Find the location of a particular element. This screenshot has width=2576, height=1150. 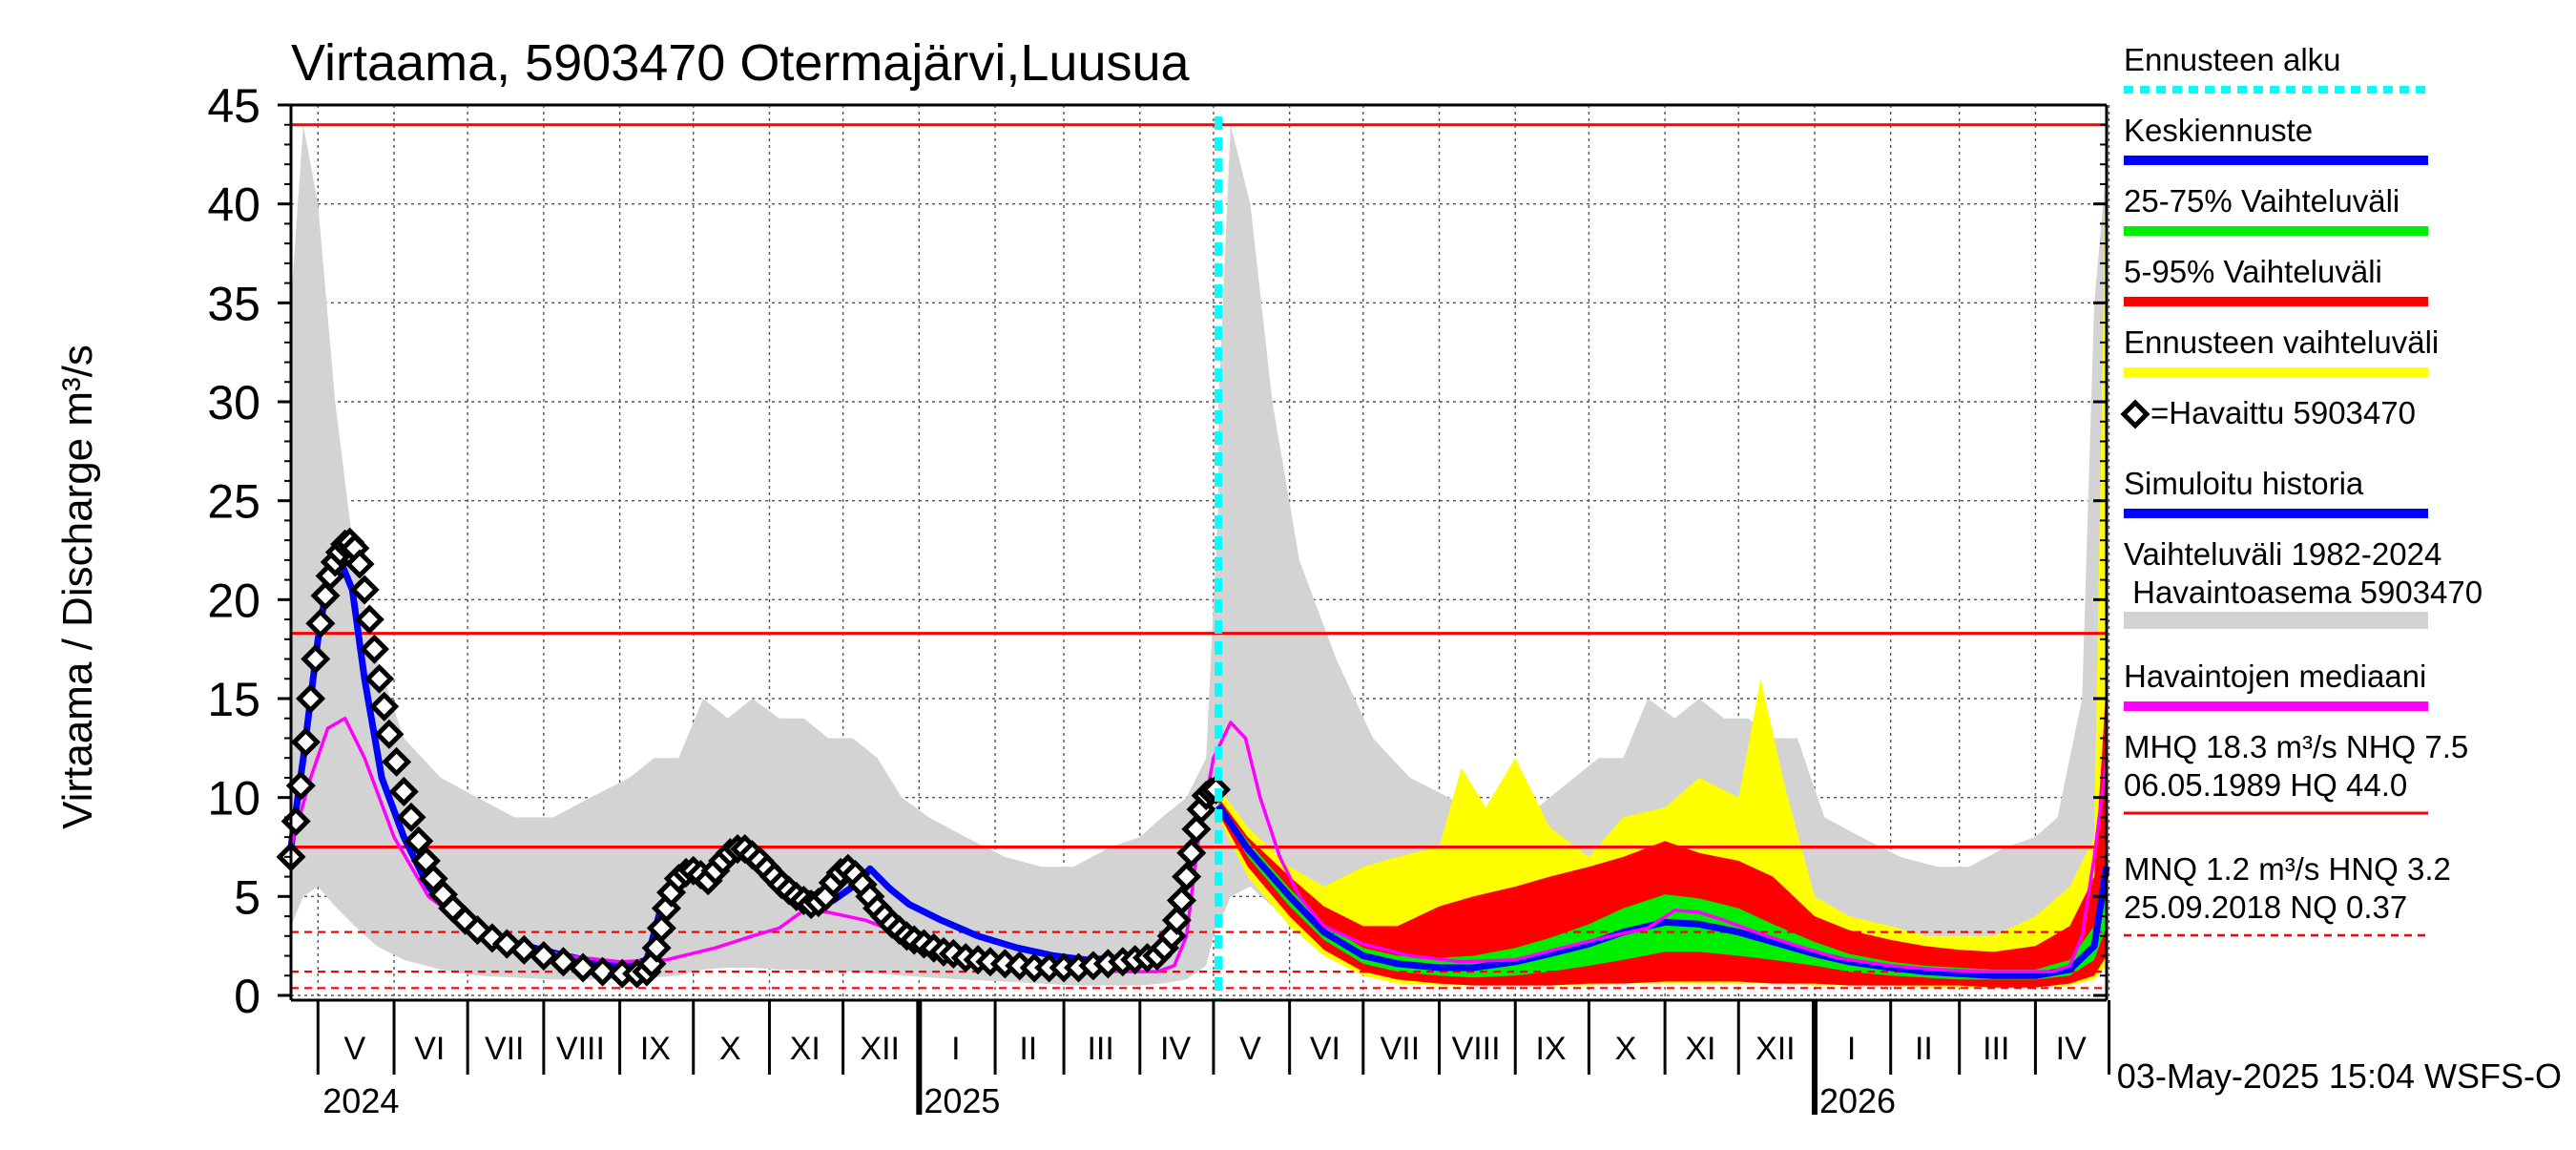

y-tick-label: 15 is located at coordinates (233, 699).